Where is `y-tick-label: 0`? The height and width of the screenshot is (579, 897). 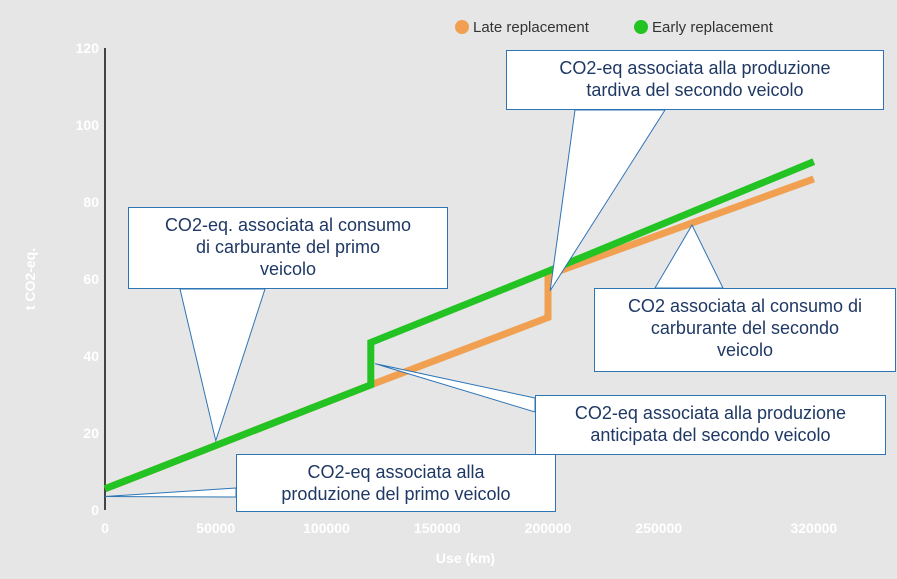
y-tick-label: 0 is located at coordinates (95, 510).